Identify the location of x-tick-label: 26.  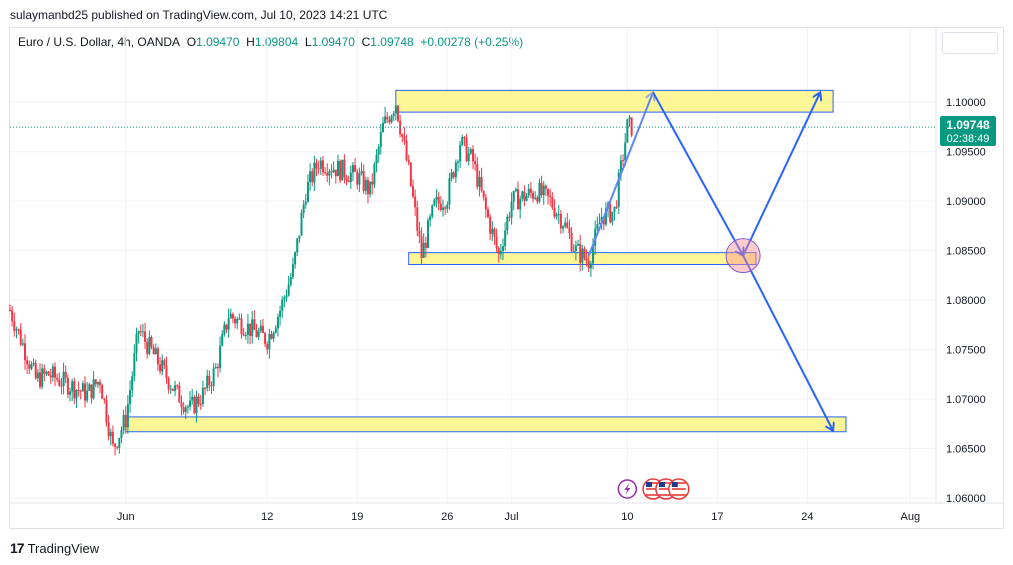
(447, 517).